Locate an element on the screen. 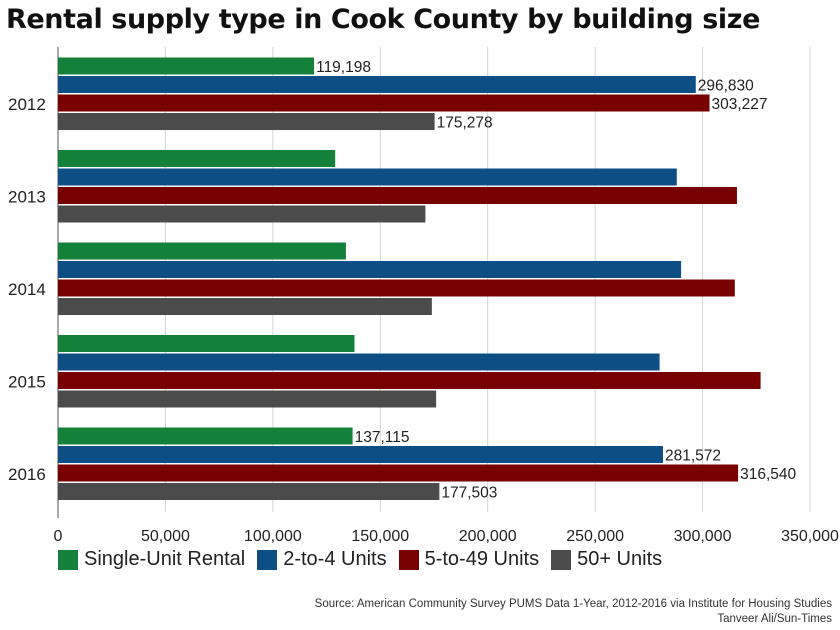 This screenshot has width=840, height=630. data-label: 119,198 is located at coordinates (343, 67).